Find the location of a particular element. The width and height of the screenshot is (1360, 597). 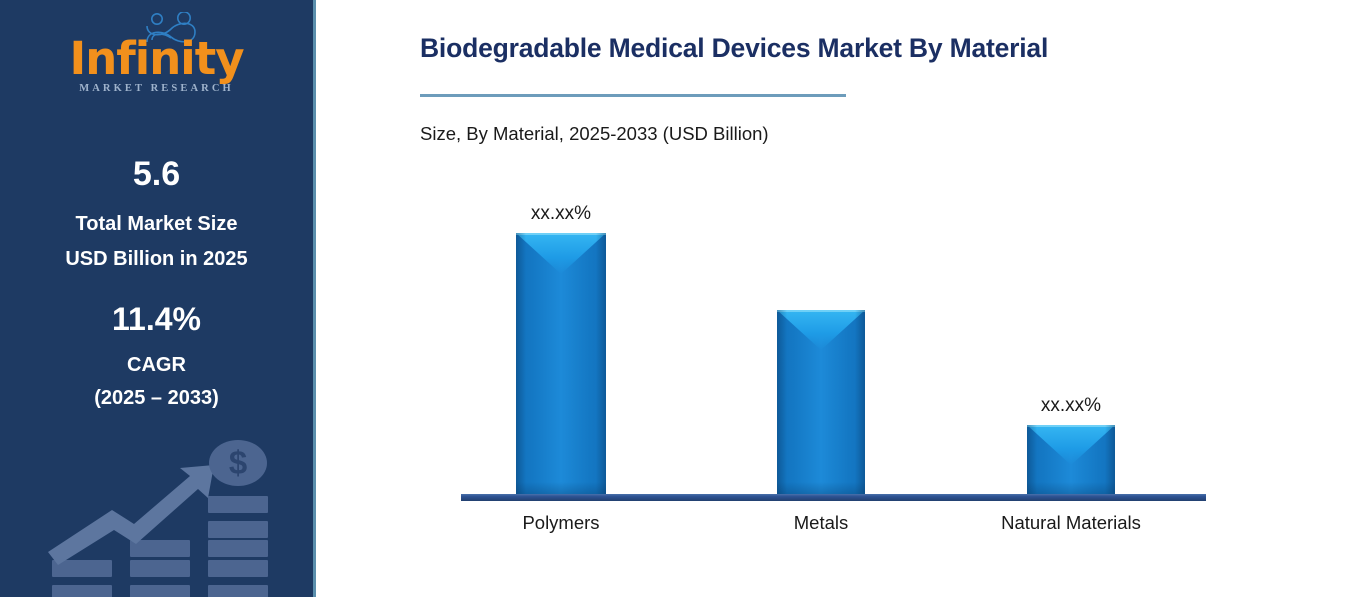

brand-logo: Infinity MARKET RESEARCH is located at coordinates (156, 61).